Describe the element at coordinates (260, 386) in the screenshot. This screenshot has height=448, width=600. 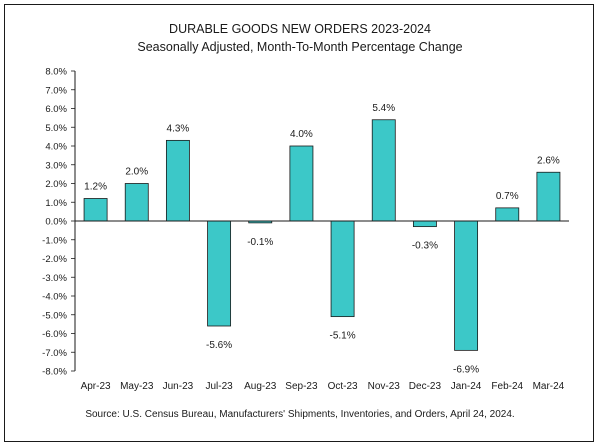
I see `x-tick-label: Aug-23` at that location.